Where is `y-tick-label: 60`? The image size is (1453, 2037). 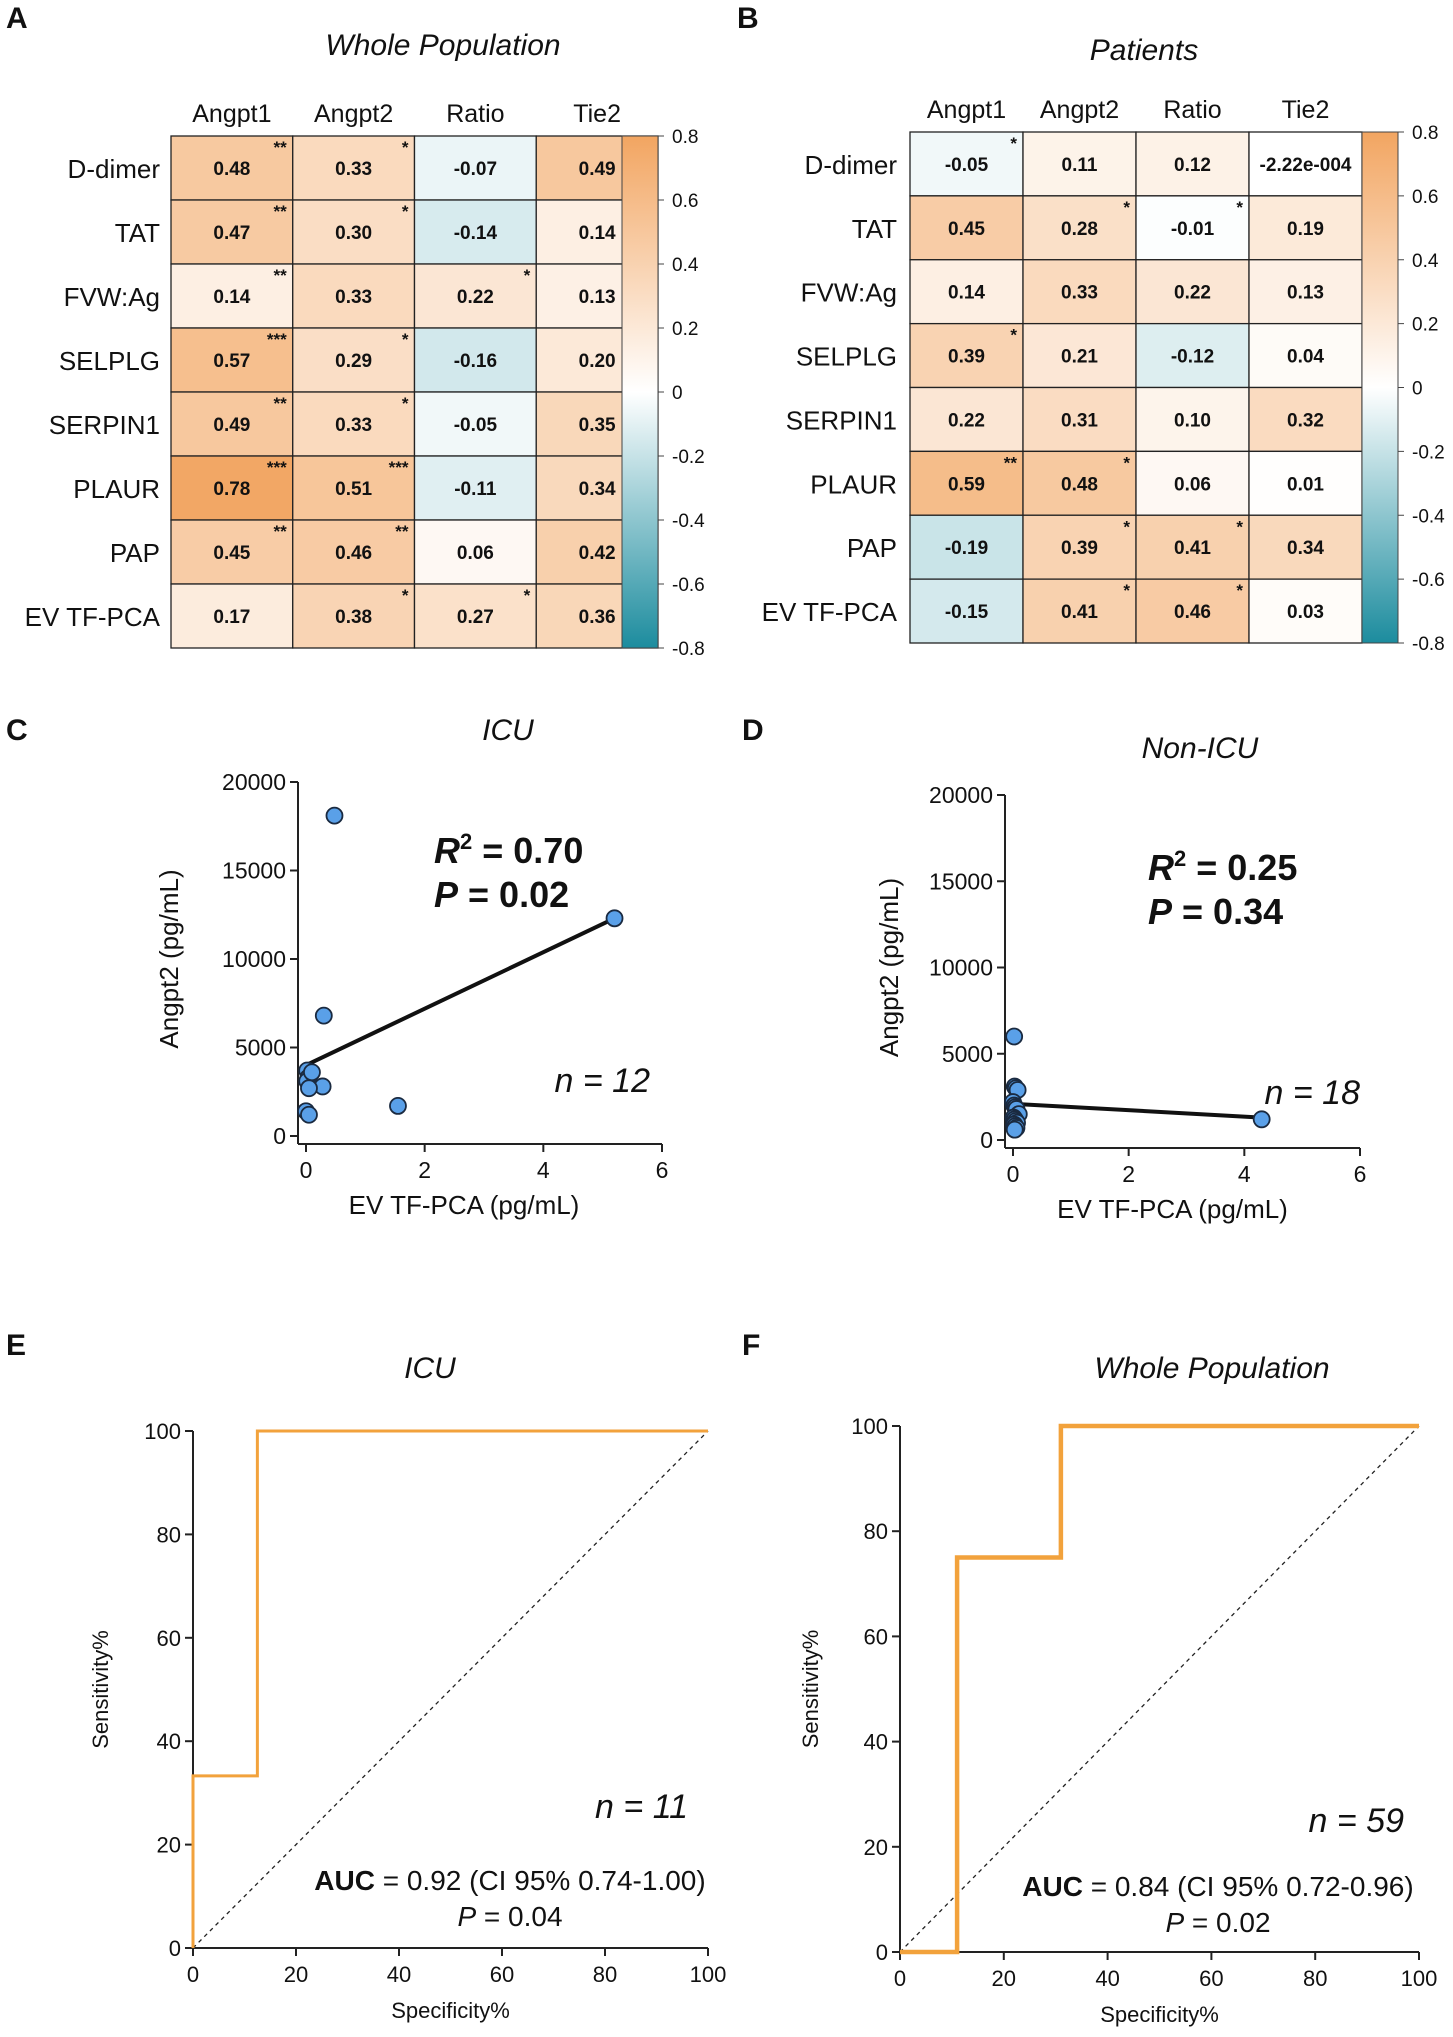 y-tick-label: 60 is located at coordinates (876, 1636).